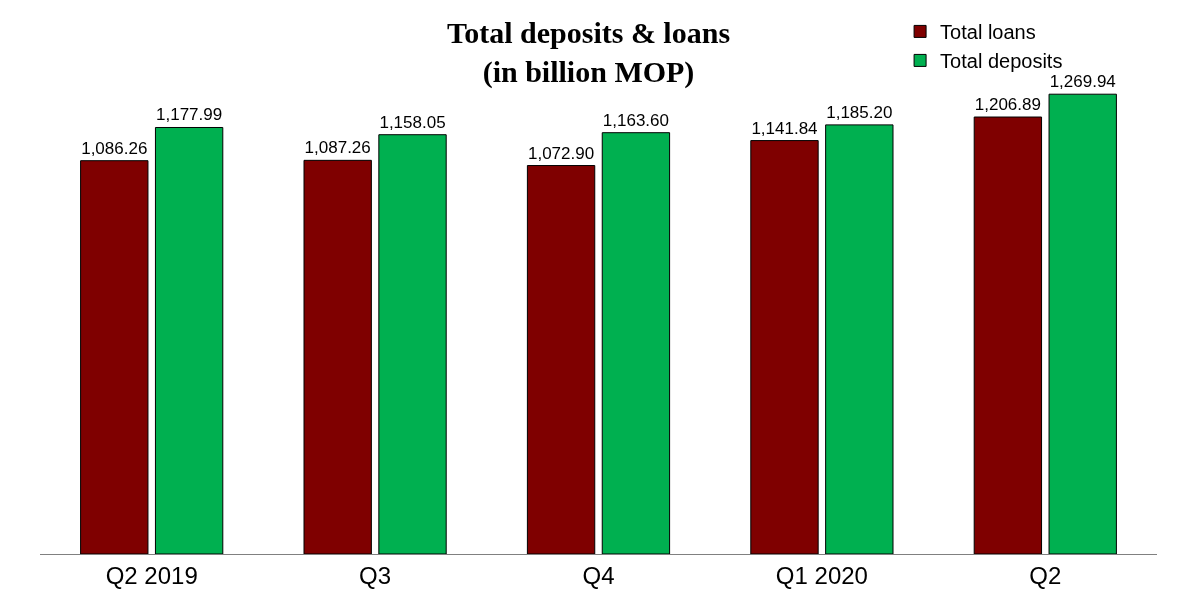 Image resolution: width=1177 pixels, height=614 pixels. Describe the element at coordinates (412, 122) in the screenshot. I see `data-label: 1,158.05` at that location.